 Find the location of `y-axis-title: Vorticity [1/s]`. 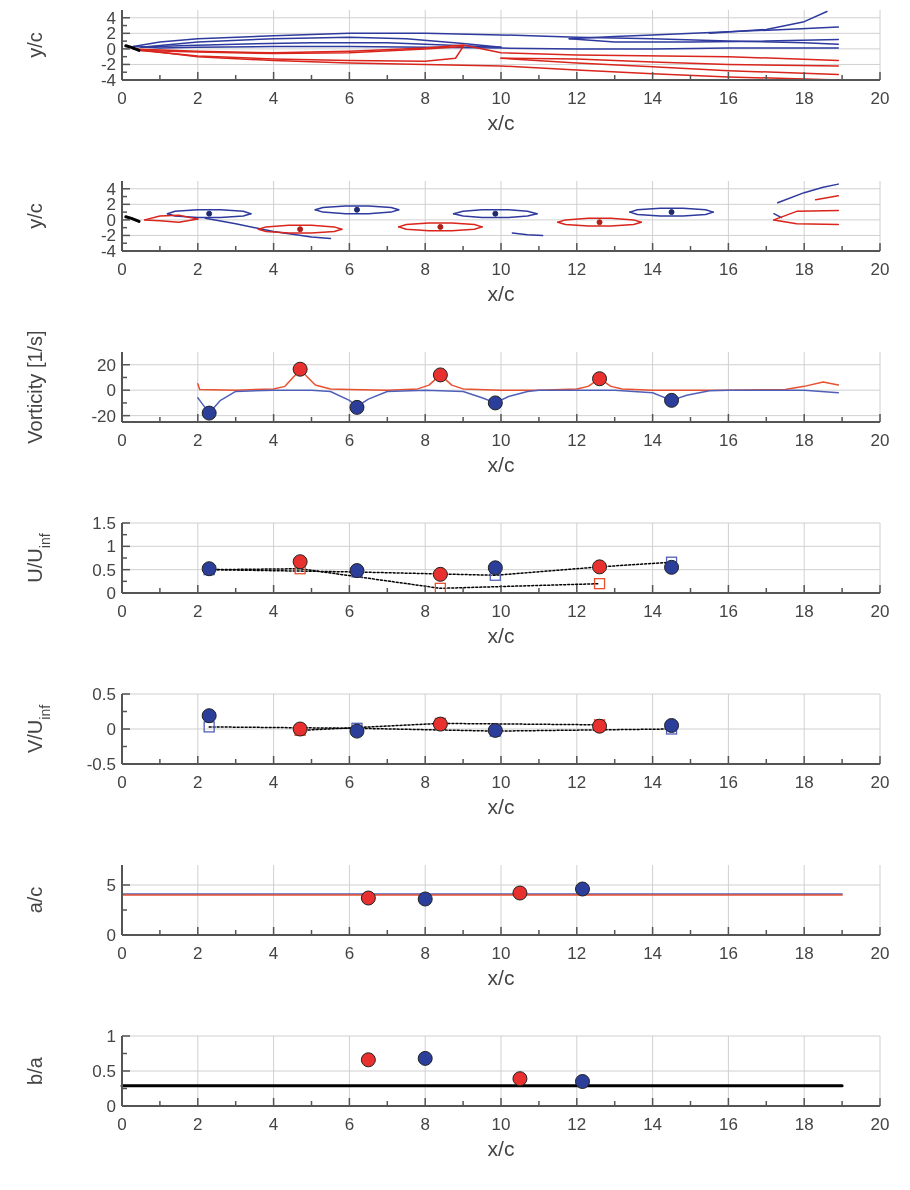

y-axis-title: Vorticity [1/s] is located at coordinates (35, 387).